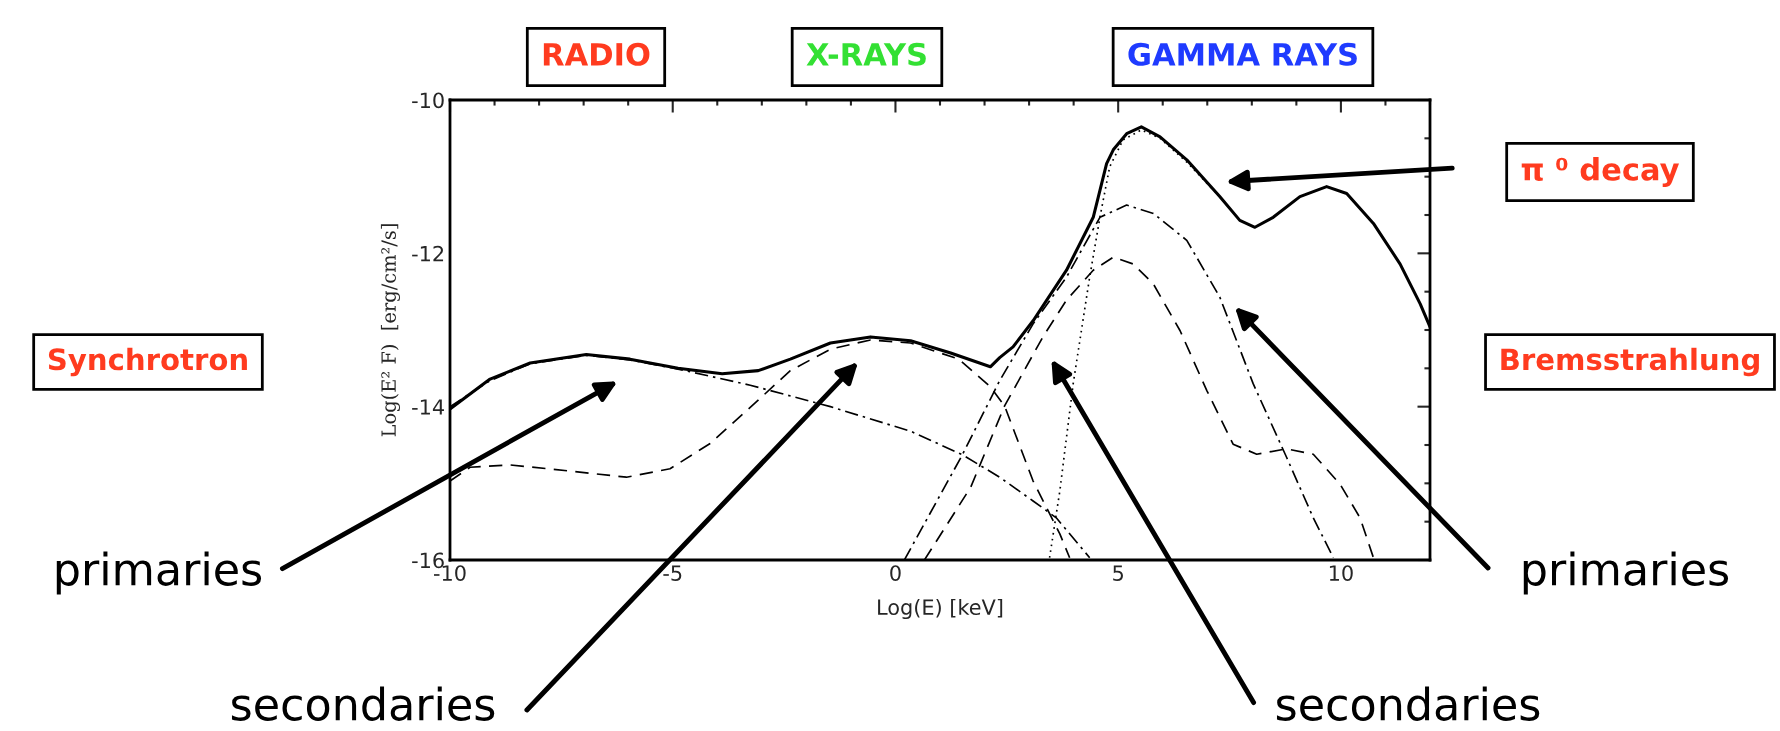  What do you see at coordinates (1341, 573) in the screenshot?
I see `x-tick-label: 10` at bounding box center [1341, 573].